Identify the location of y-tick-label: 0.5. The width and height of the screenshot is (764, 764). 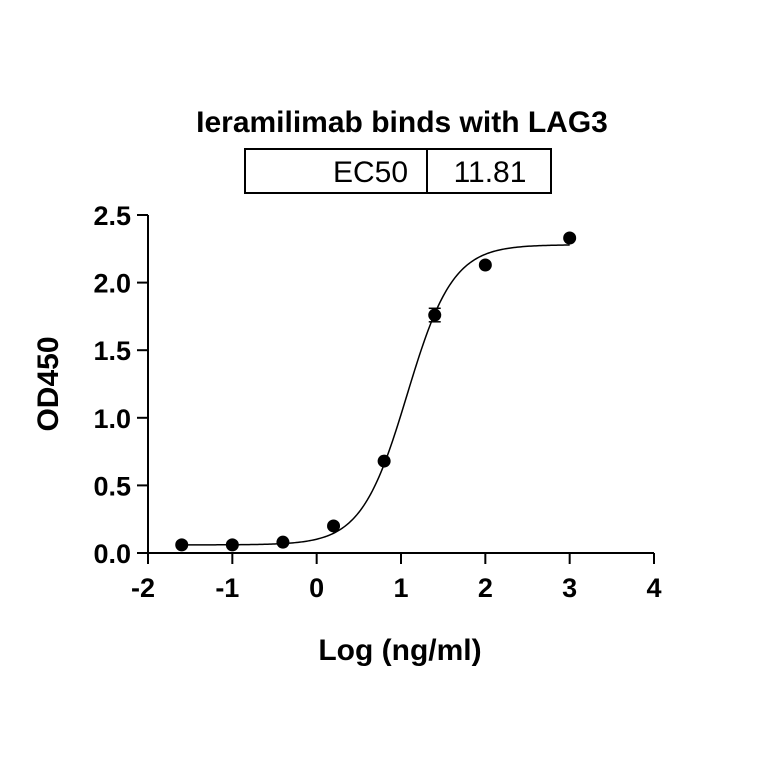
(112, 486).